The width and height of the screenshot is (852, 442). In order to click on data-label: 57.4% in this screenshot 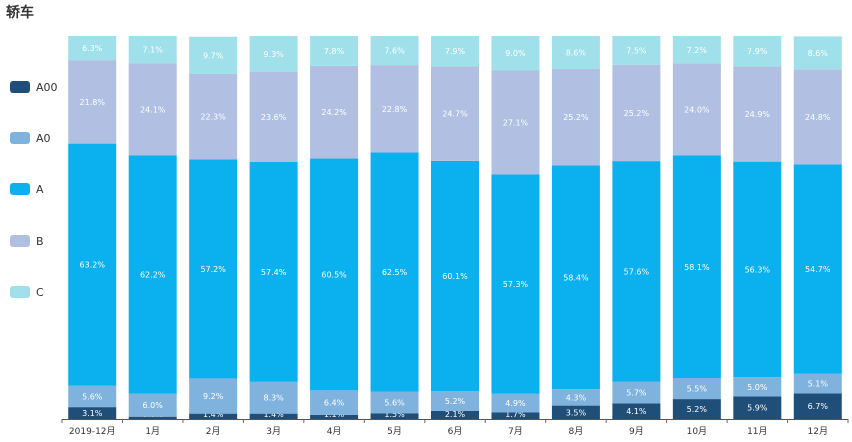, I will do `click(274, 272)`.